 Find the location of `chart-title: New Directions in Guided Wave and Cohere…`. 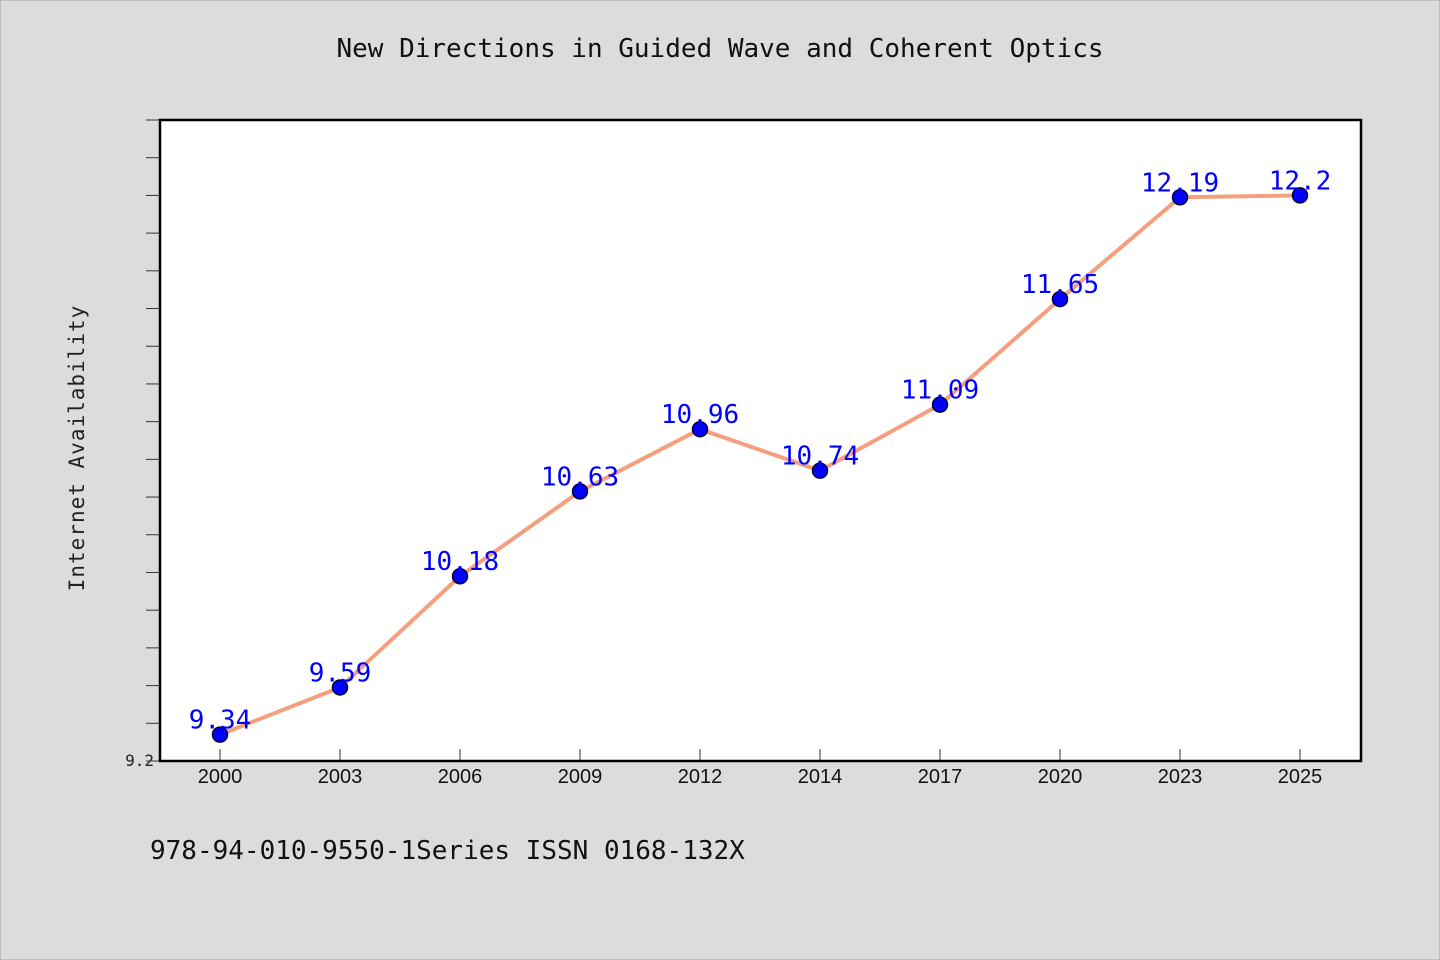

chart-title: New Directions in Guided Wave and Cohere… is located at coordinates (720, 49).